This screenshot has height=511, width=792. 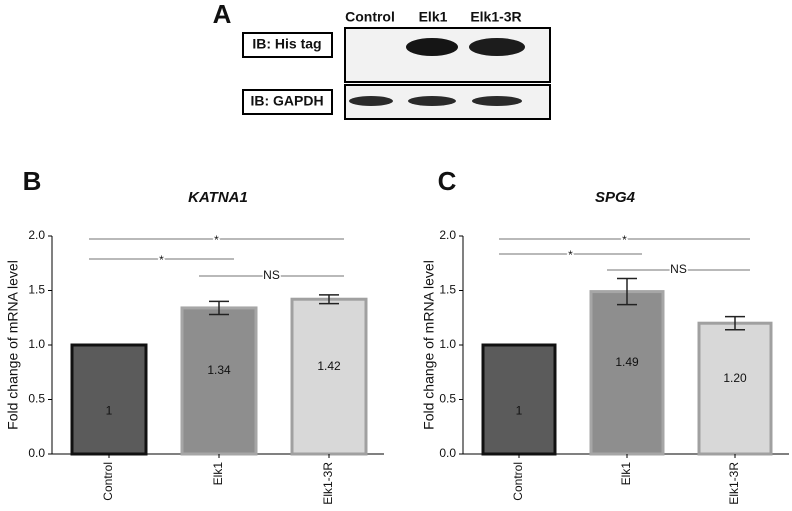 I want to click on chart-title: SPG4, so click(x=615, y=197).